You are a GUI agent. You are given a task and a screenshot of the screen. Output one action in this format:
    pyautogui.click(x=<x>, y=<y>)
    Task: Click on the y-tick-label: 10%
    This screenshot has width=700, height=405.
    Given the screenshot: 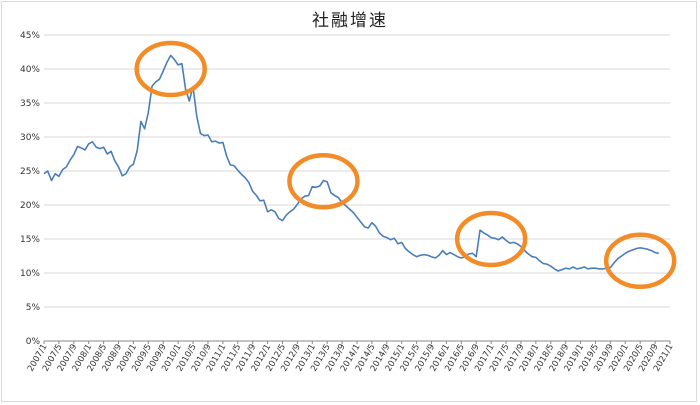 What is the action you would take?
    pyautogui.click(x=30, y=274)
    